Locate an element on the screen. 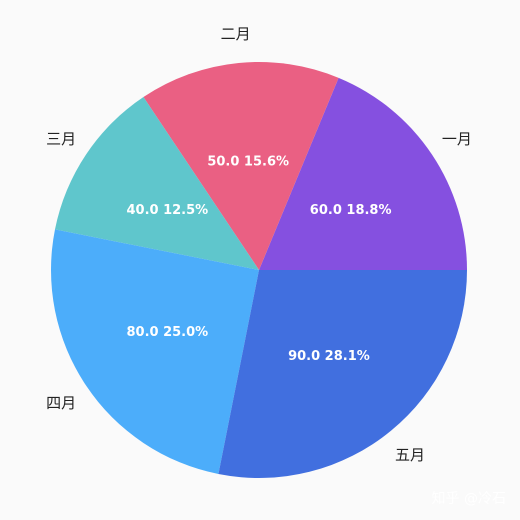  slice-value-label-3: 40.0 12.5% is located at coordinates (167, 210).